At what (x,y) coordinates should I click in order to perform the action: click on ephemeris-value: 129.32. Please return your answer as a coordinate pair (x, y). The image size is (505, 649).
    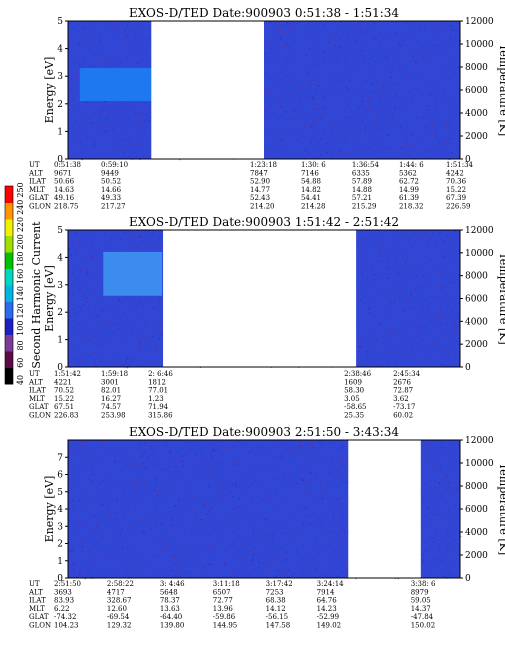
    Looking at the image, I should click on (119, 626).